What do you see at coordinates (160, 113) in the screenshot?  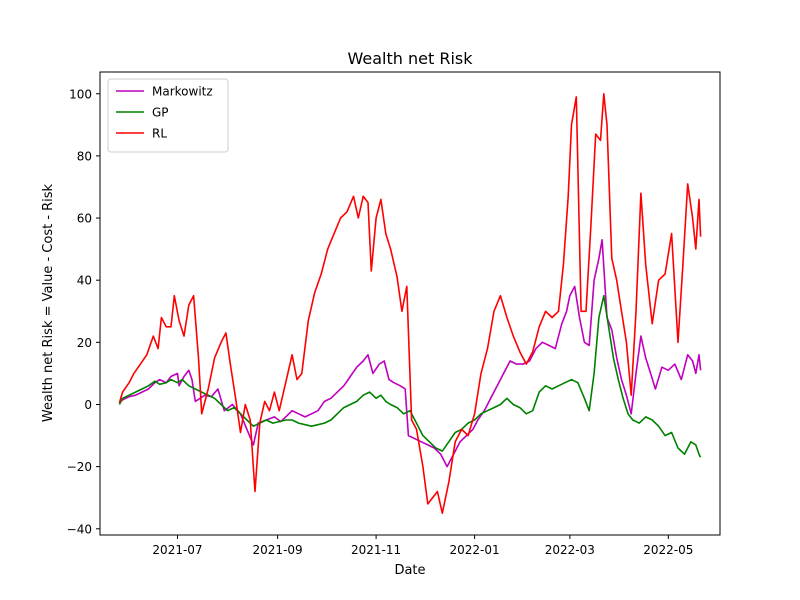 I see `legend-label-gp: GP` at bounding box center [160, 113].